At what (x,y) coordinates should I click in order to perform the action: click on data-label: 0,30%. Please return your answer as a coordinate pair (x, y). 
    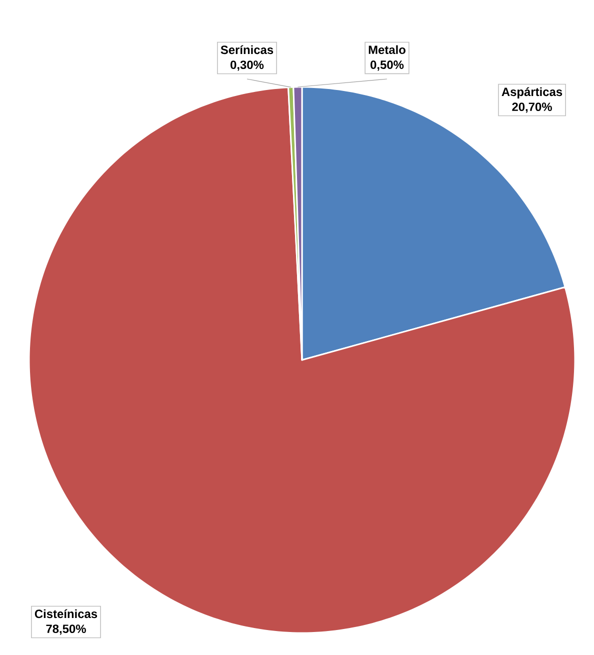
    Looking at the image, I should click on (247, 65).